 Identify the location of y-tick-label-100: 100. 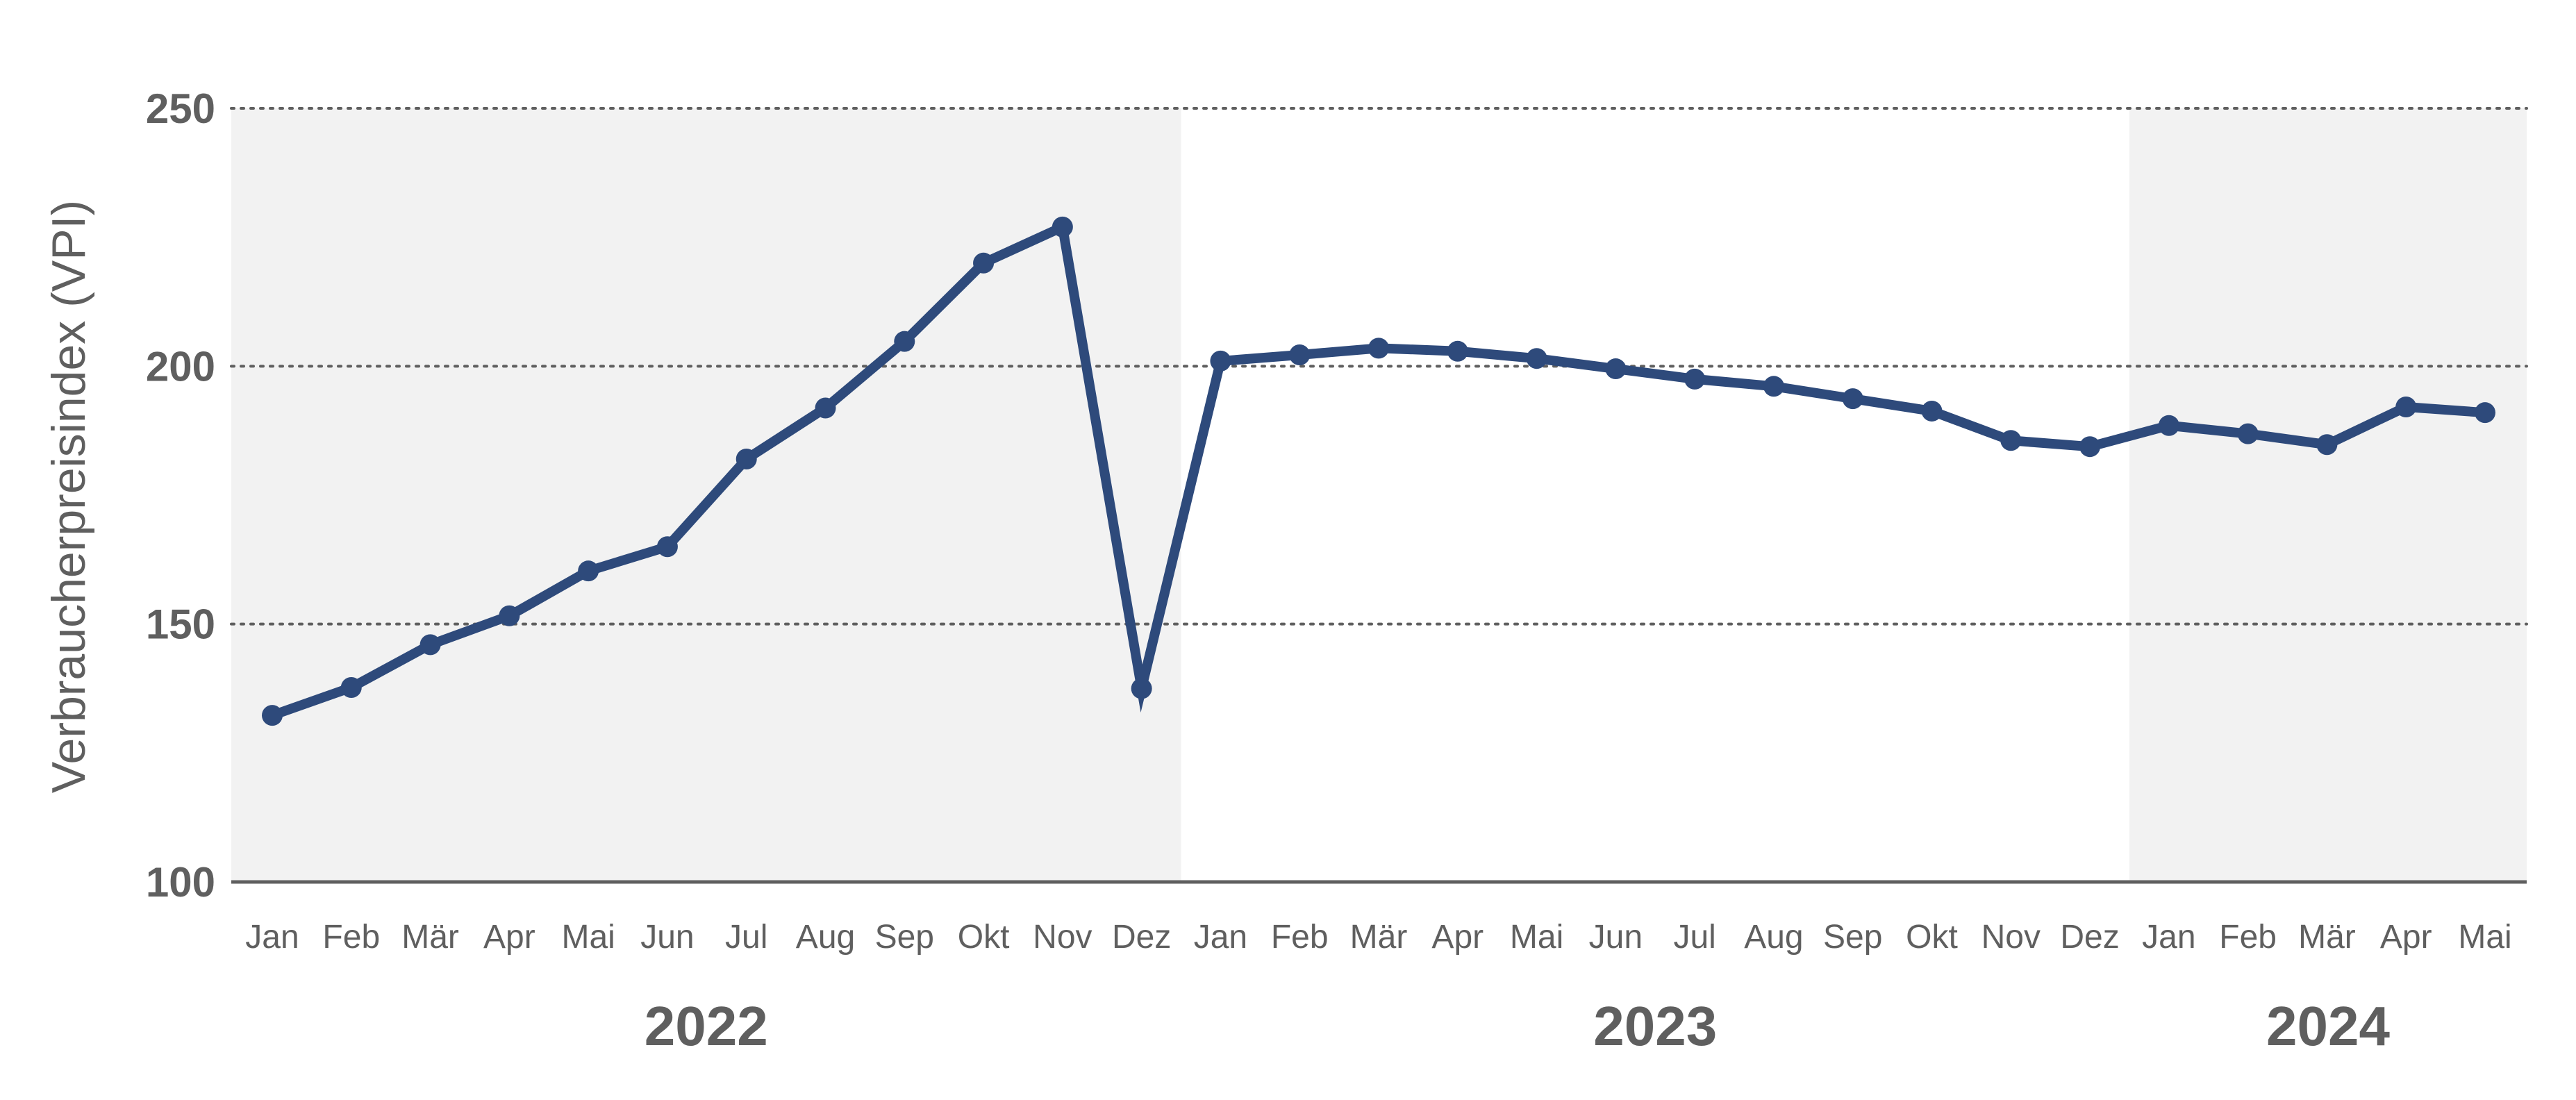
(180, 882).